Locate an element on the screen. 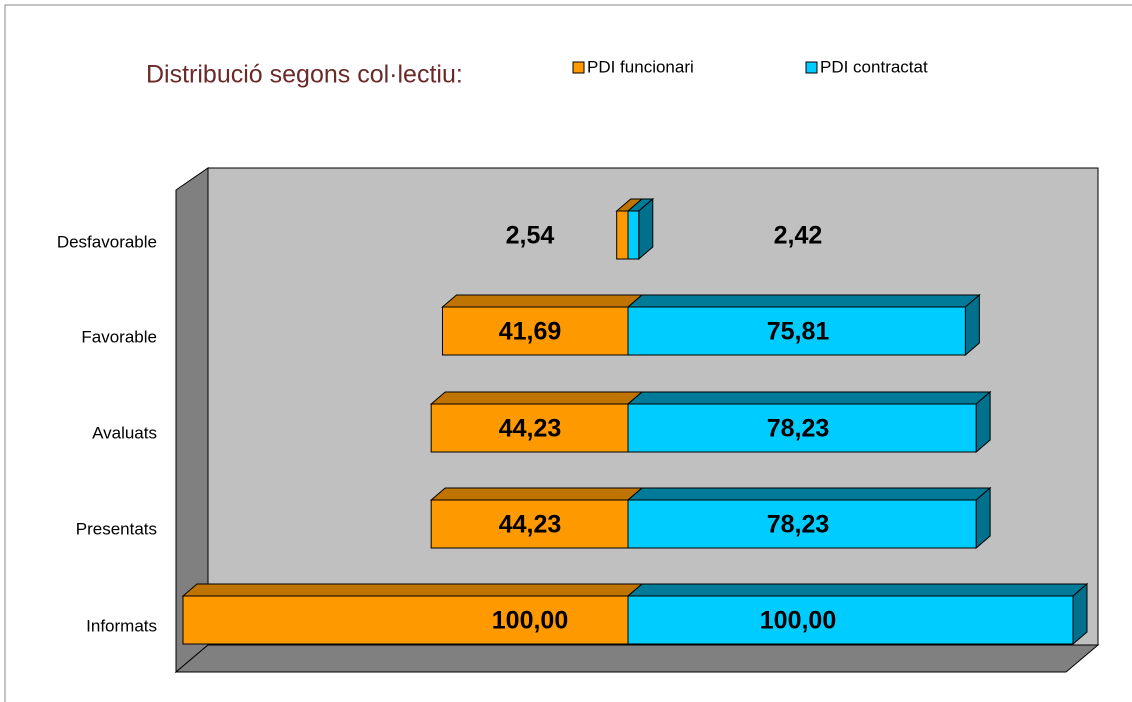 Image resolution: width=1132 pixels, height=702 pixels. data-label: 41,69 is located at coordinates (530, 332).